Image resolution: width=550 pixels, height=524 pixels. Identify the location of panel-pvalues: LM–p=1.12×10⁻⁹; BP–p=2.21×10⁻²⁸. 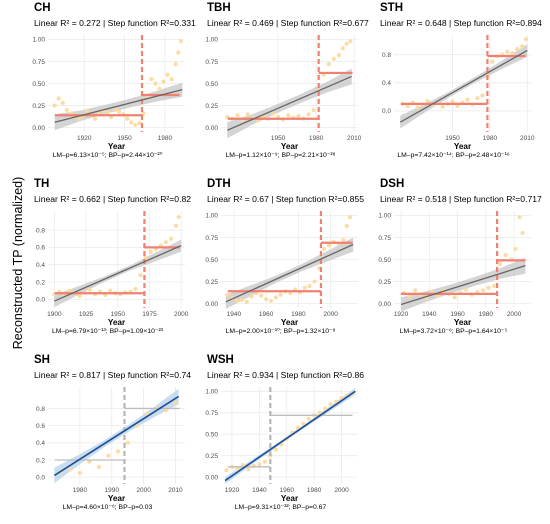
(280, 155).